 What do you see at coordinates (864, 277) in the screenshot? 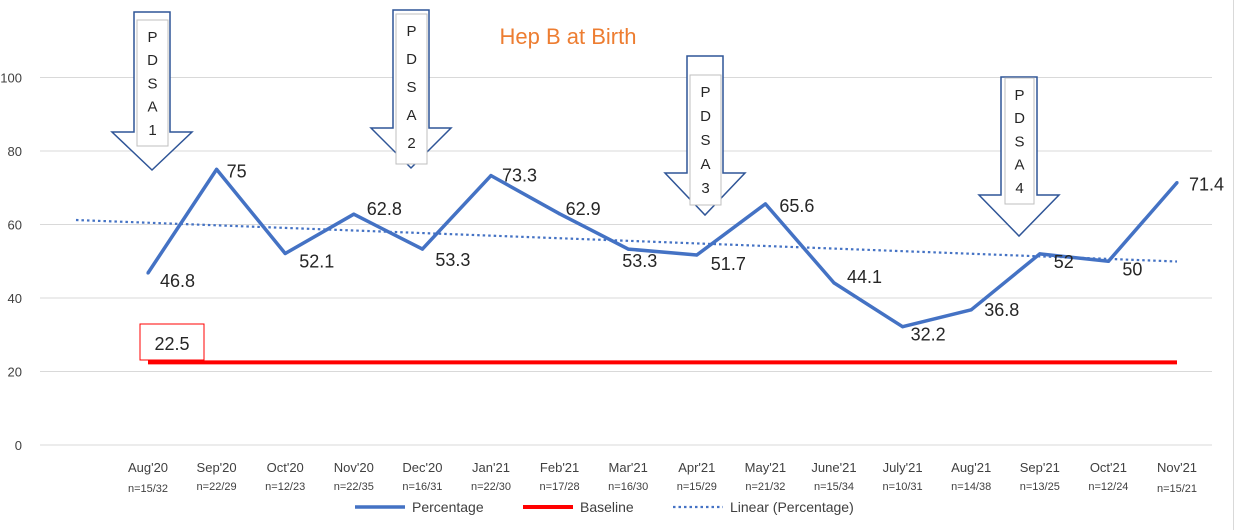
I see `data-label: 44.1` at bounding box center [864, 277].